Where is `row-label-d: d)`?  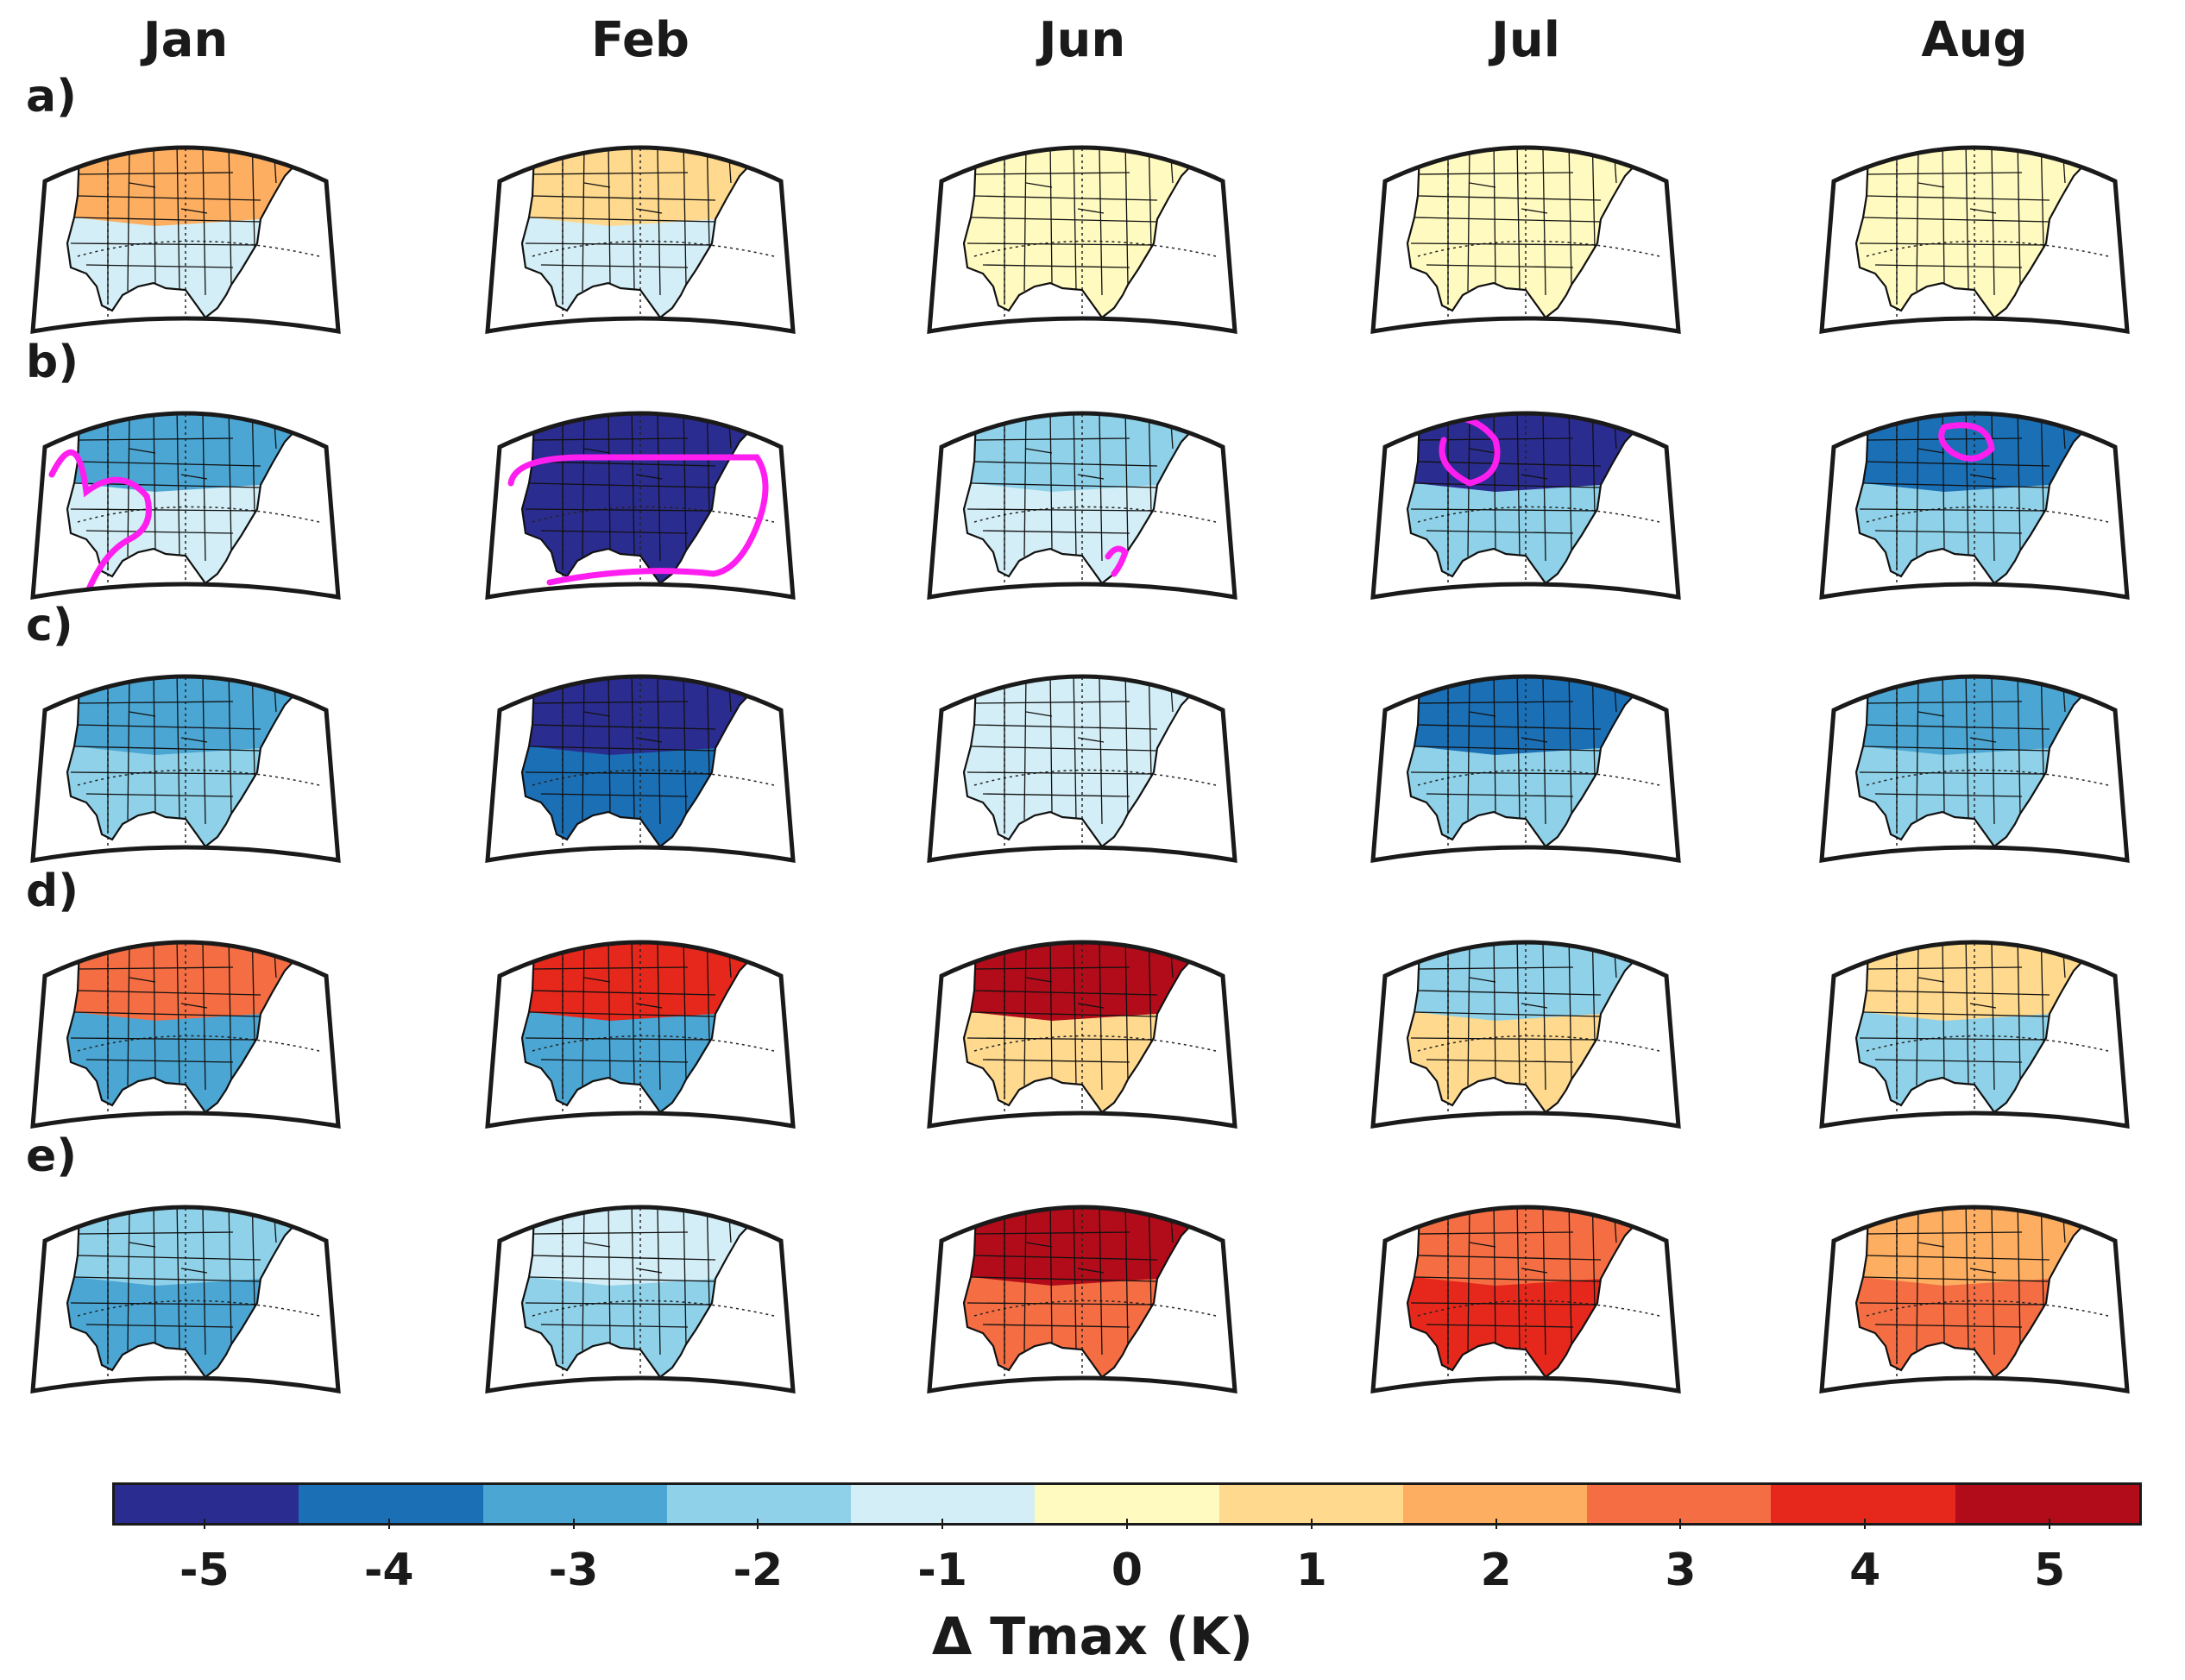 row-label-d: d) is located at coordinates (53, 891).